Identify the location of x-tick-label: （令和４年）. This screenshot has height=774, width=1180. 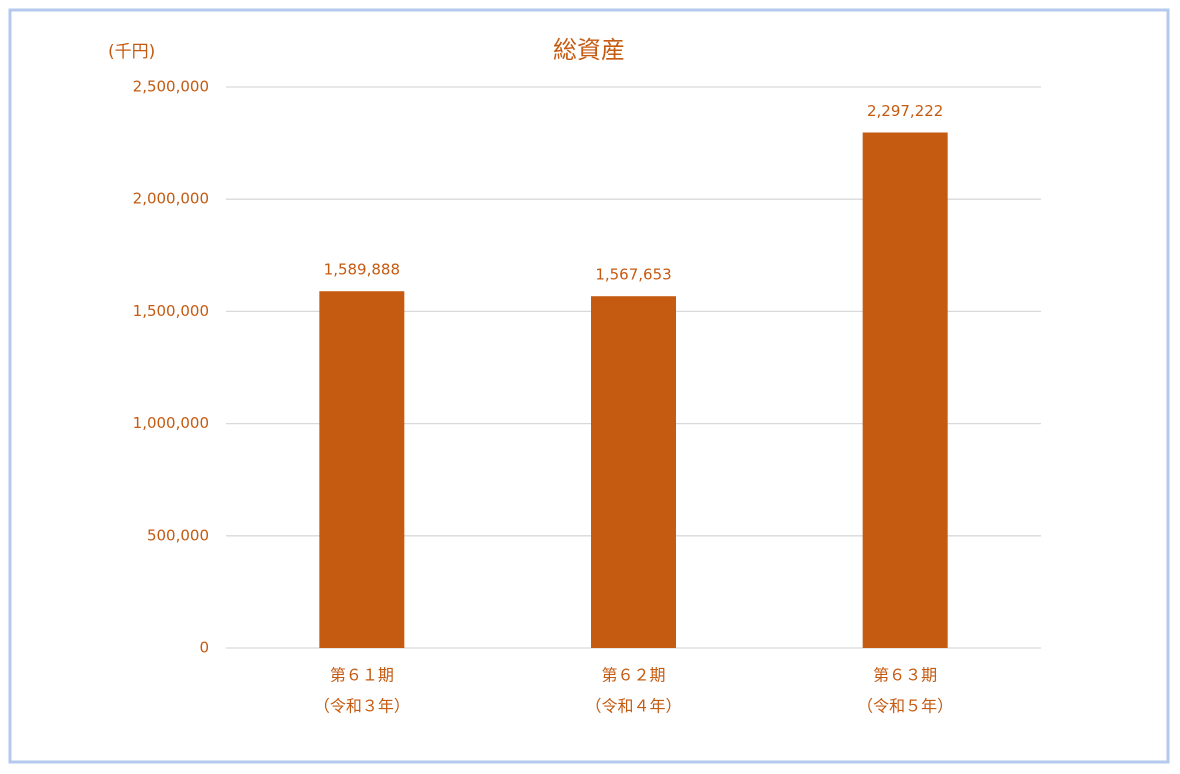
(633, 706).